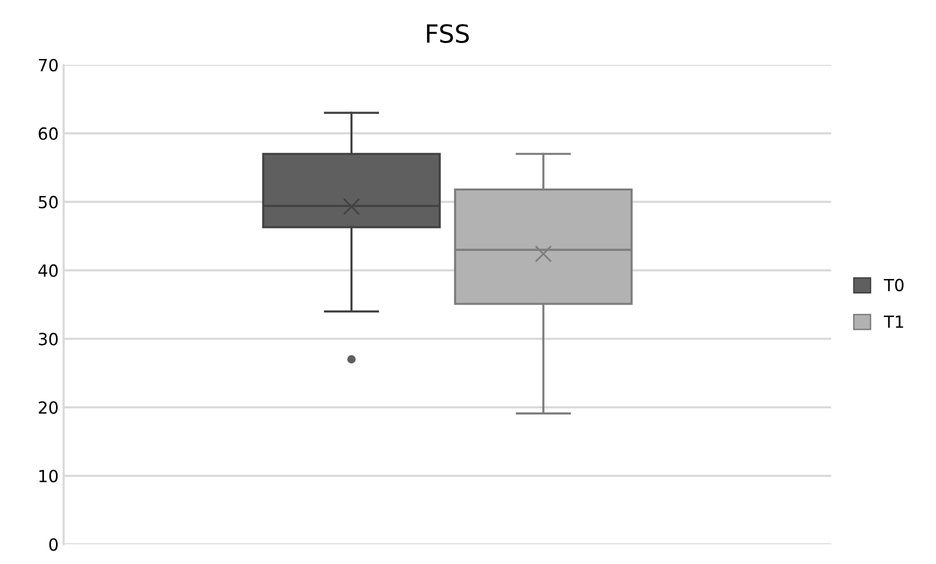  I want to click on chart-title: FSS, so click(448, 33).